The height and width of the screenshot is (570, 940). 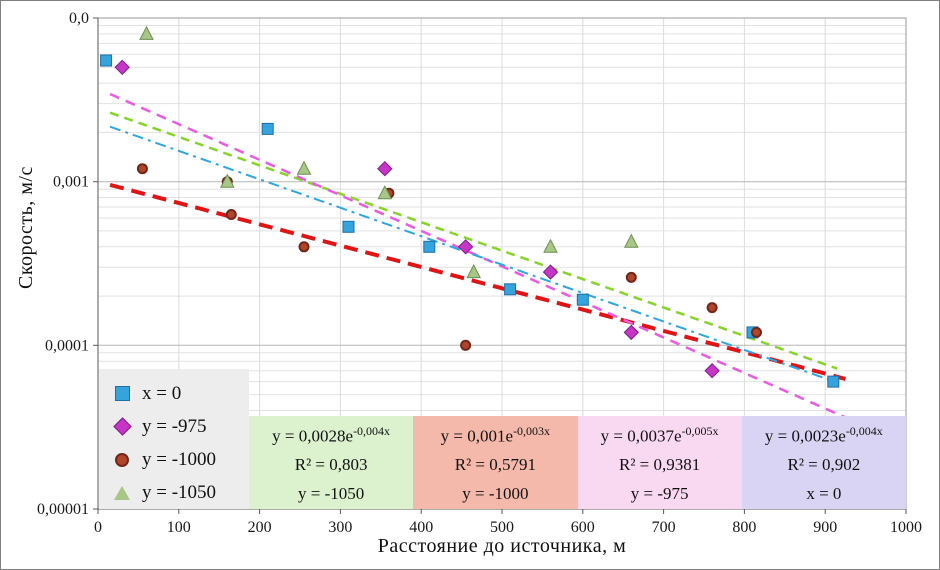 I want to click on legend-item-y975: y = -975, so click(x=180, y=427).